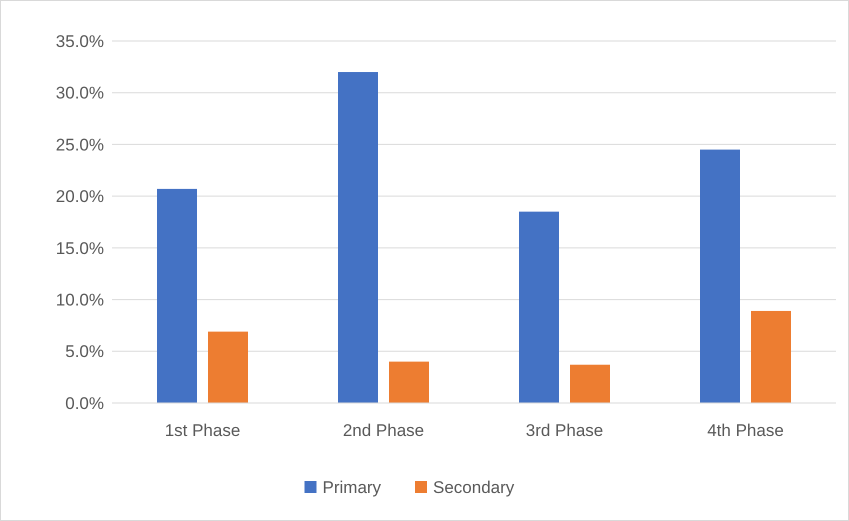 The image size is (849, 521). What do you see at coordinates (474, 487) in the screenshot?
I see `legend-label: Secondary` at bounding box center [474, 487].